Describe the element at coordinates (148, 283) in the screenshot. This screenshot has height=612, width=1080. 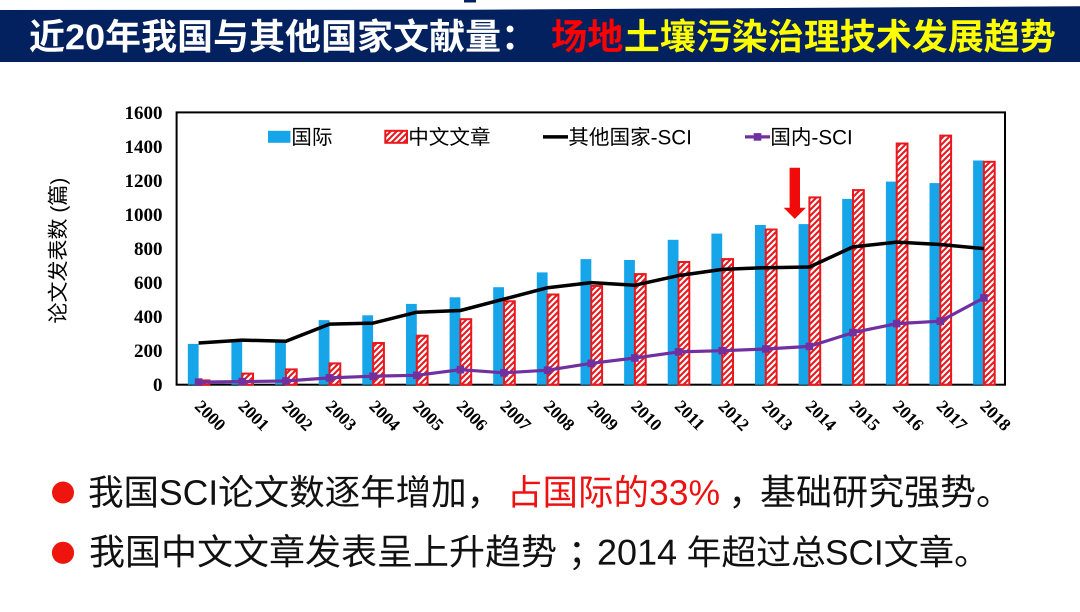
I see `svg-text: 600` at that location.